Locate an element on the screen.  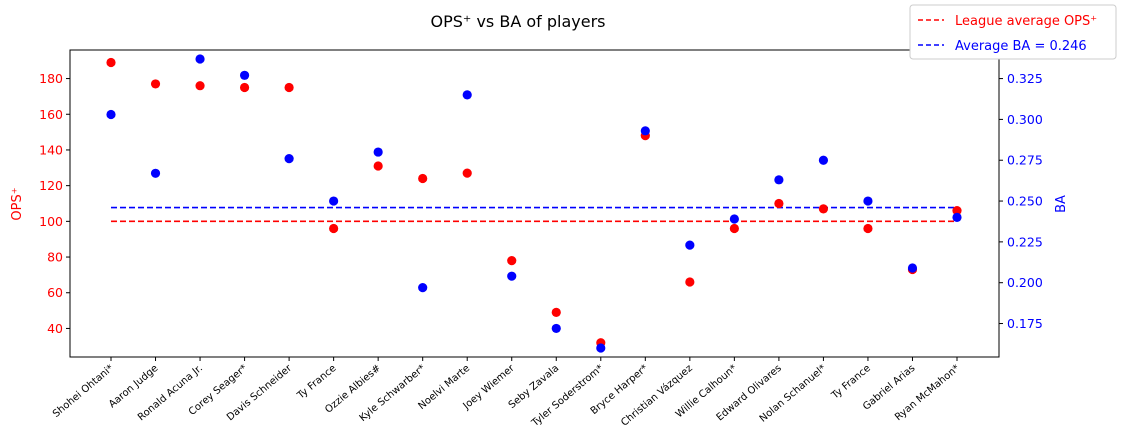
left-axis-tick-label: 140 is located at coordinates (51, 149).